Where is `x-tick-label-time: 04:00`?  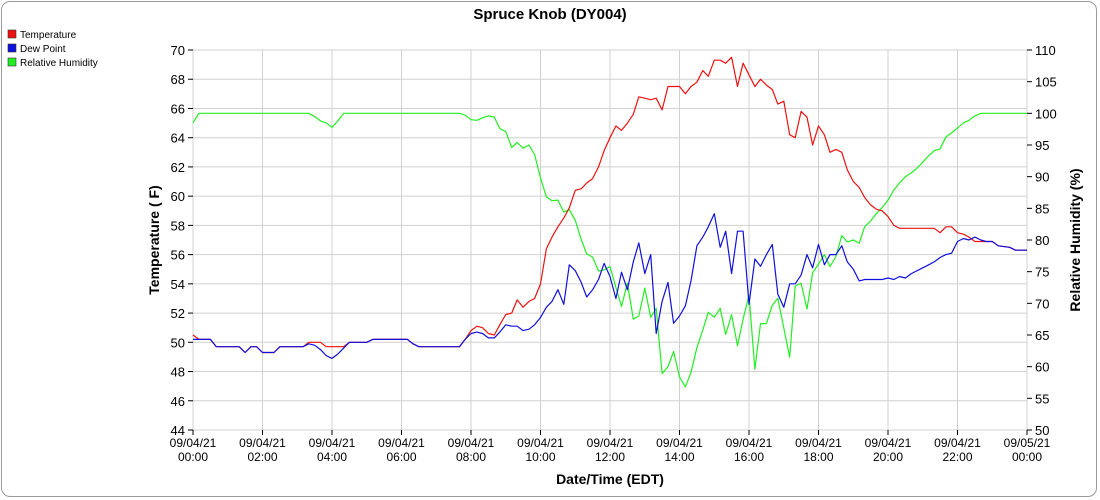 x-tick-label-time: 04:00 is located at coordinates (332, 457).